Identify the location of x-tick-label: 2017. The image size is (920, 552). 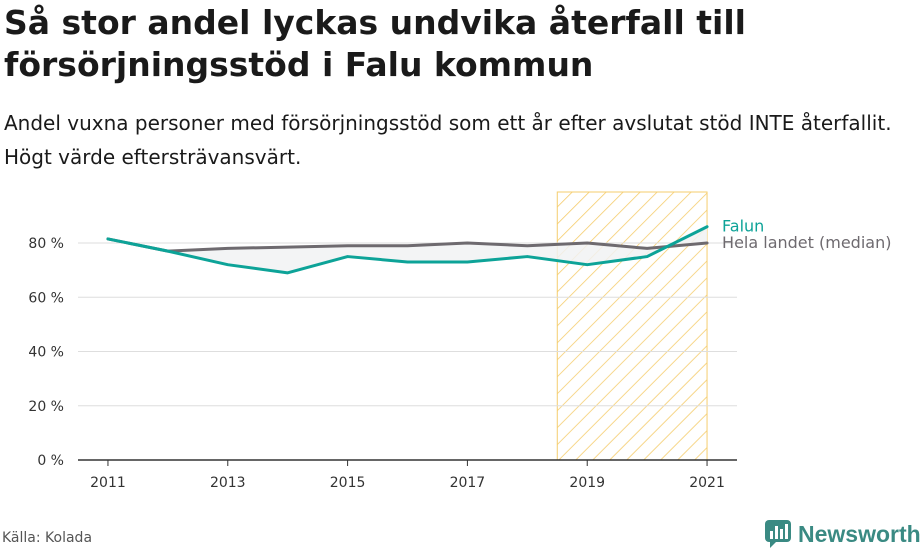
(468, 483).